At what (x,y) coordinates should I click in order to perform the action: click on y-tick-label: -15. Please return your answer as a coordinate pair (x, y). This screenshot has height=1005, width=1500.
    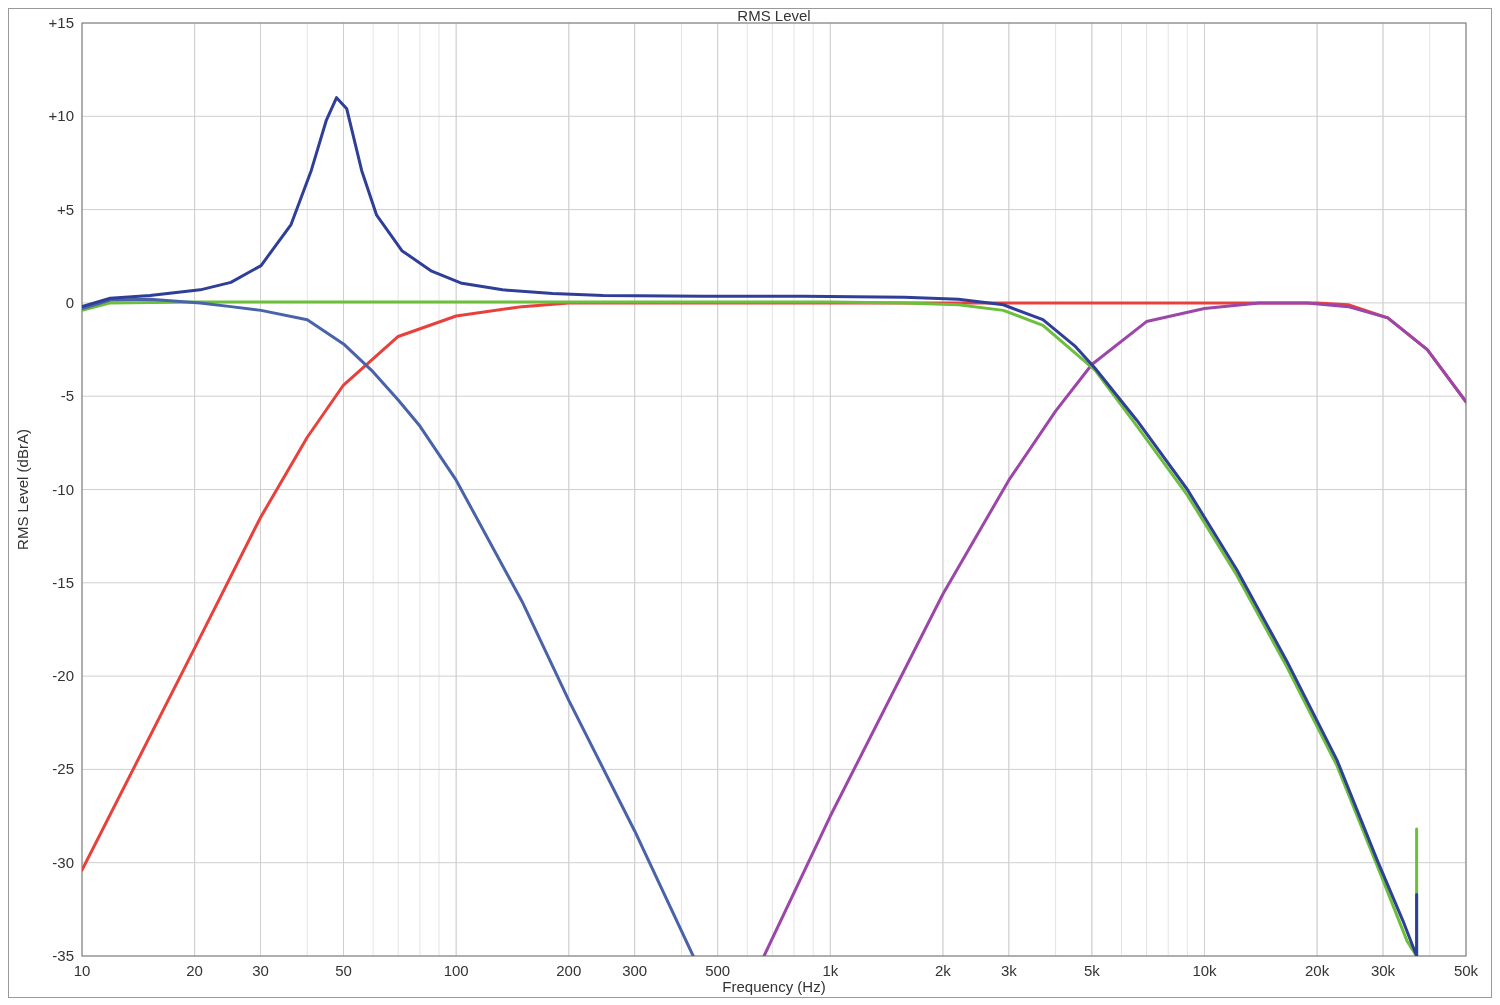
    Looking at the image, I should click on (63, 582).